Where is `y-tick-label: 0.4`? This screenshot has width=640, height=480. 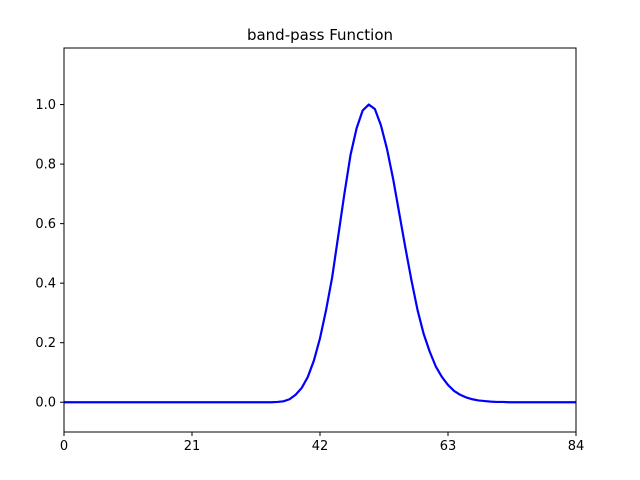 y-tick-label: 0.4 is located at coordinates (45, 284).